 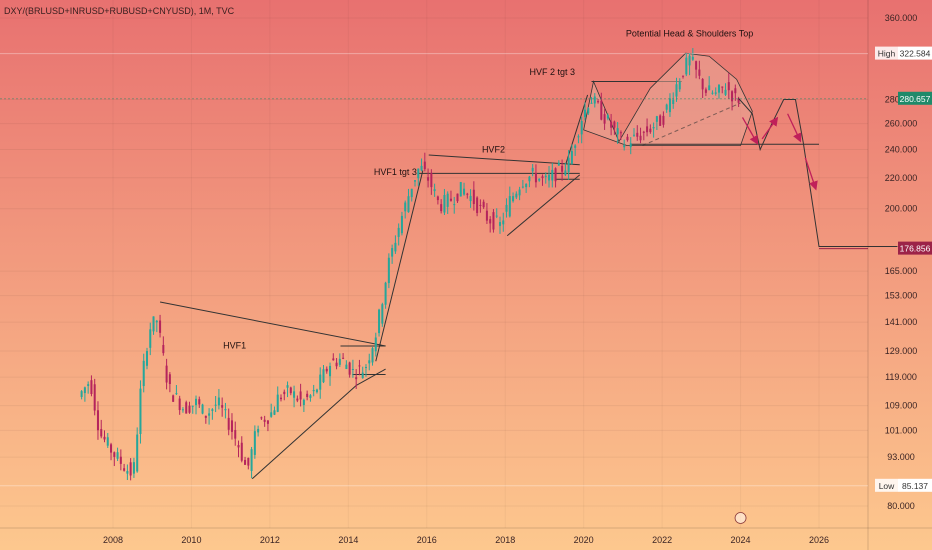 I want to click on hvf2-lower-line, so click(x=543, y=205).